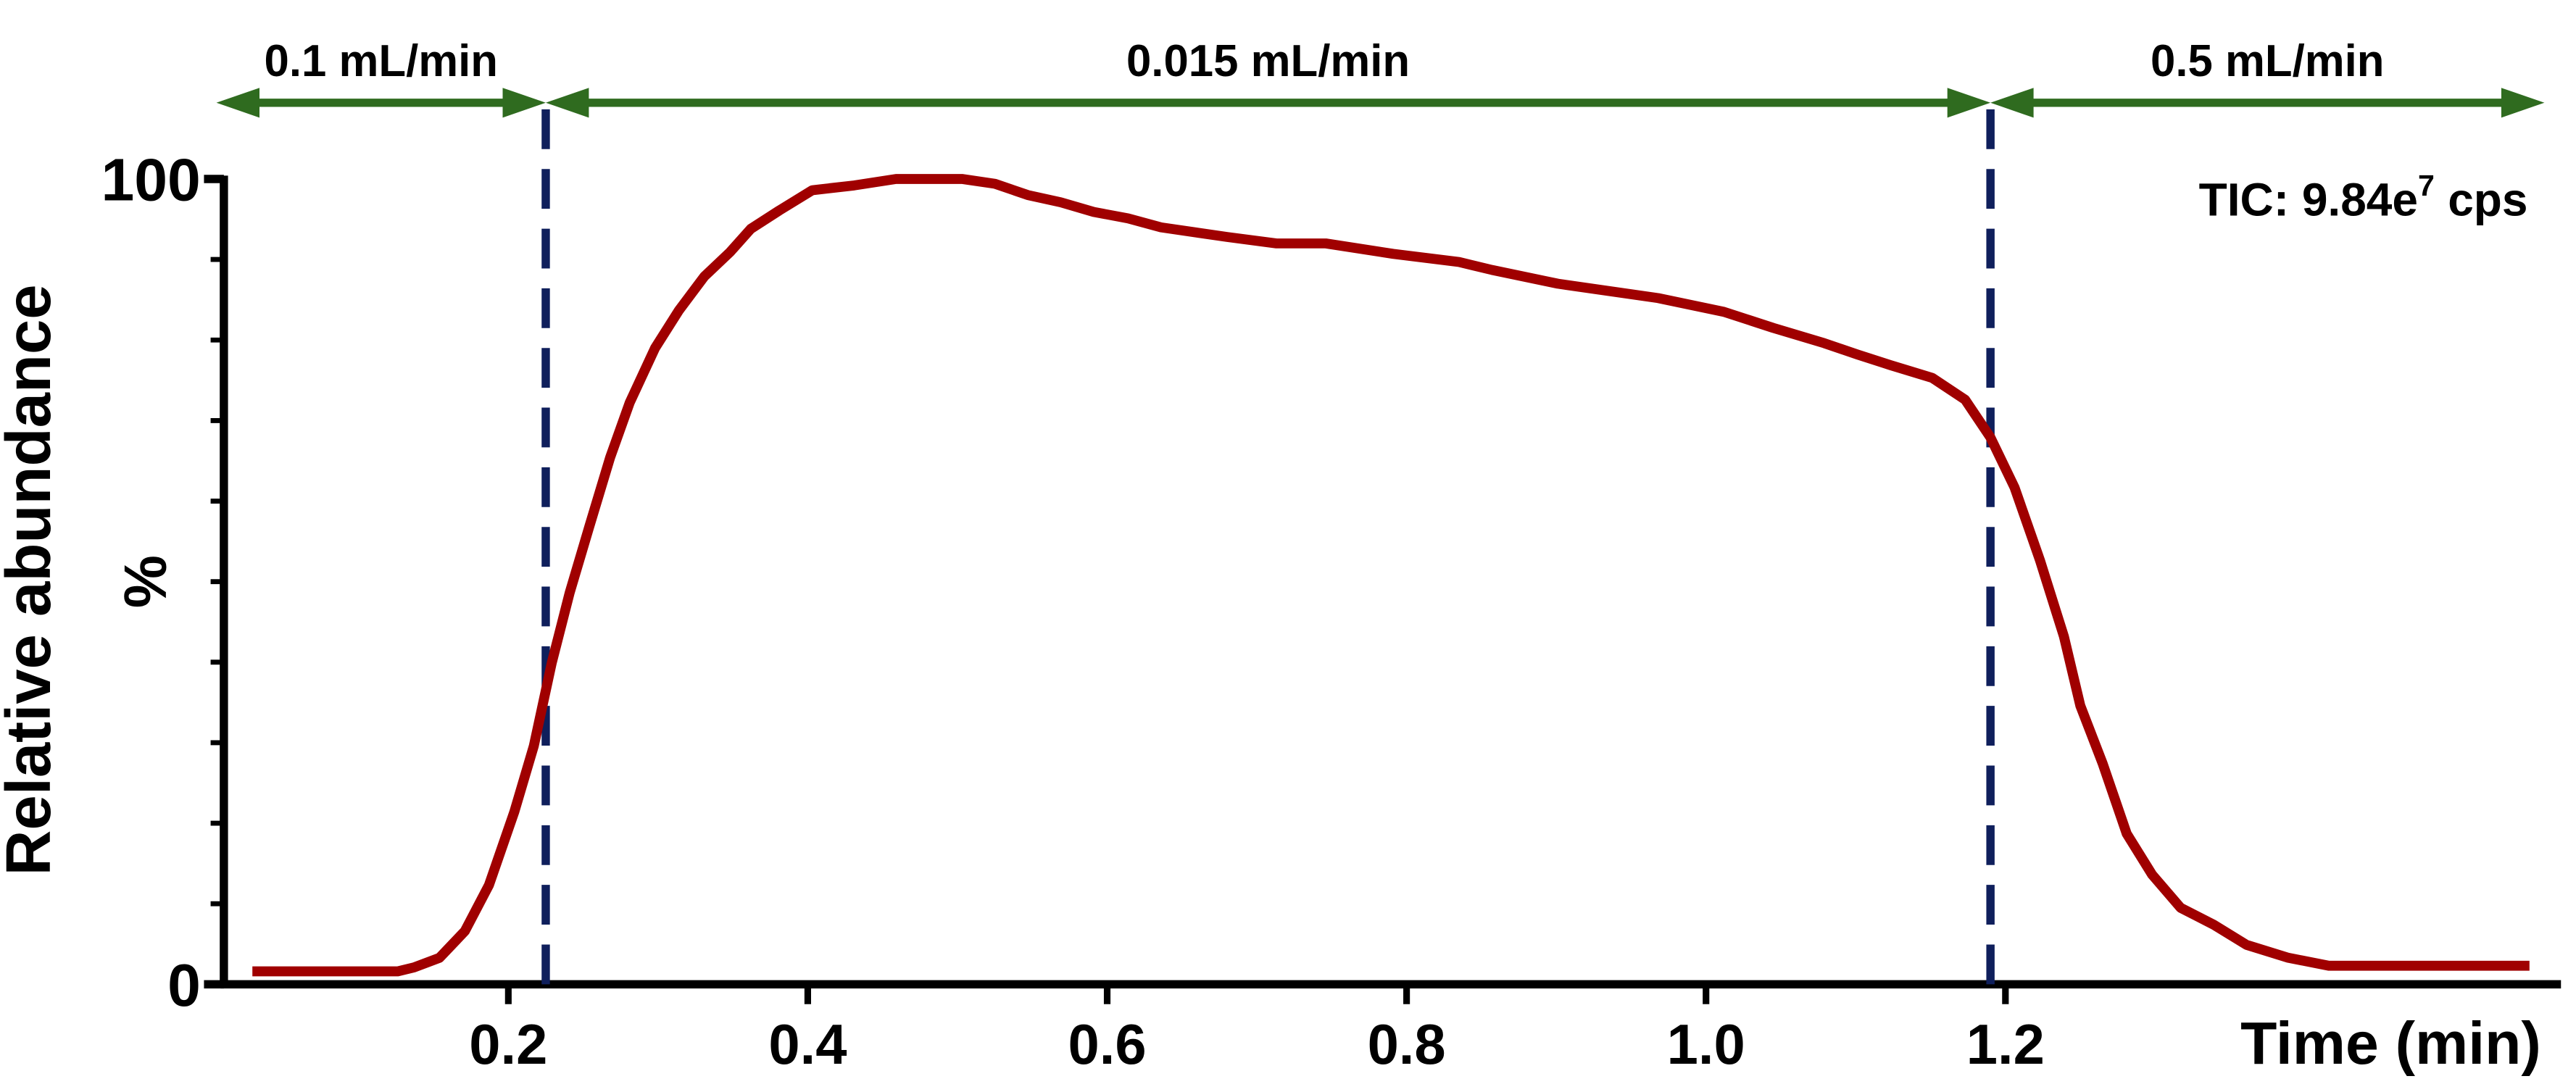 This screenshot has width=2576, height=1092. I want to click on tic-prefix: TIC: 9.84e, so click(2308, 199).